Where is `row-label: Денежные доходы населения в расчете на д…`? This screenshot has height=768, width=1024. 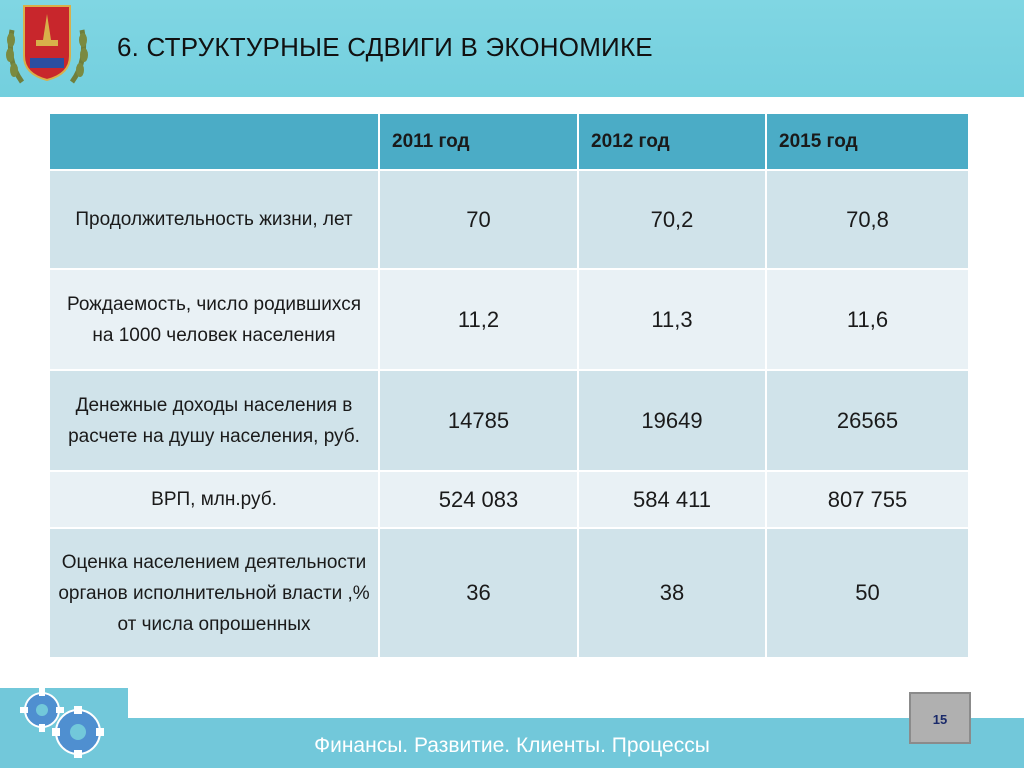
row-label: Денежные доходы населения в расчете на д… is located at coordinates (214, 420).